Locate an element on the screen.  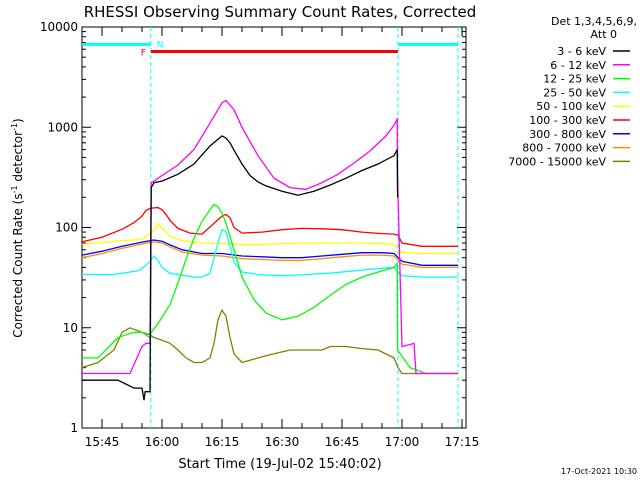
timestamp: 17-Oct-2021 10:30 is located at coordinates (599, 471).